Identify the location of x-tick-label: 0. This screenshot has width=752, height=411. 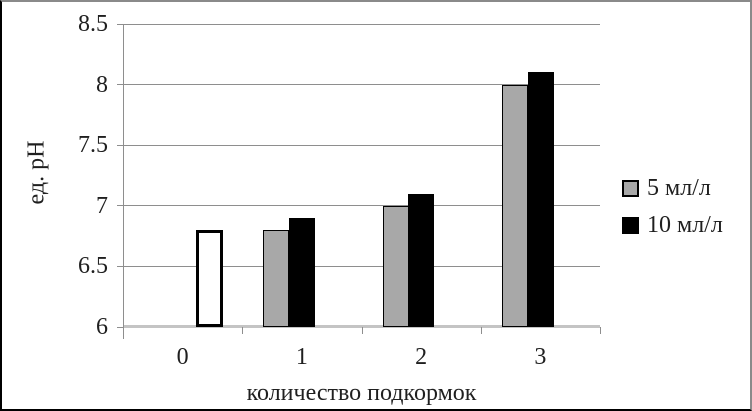
(182, 357).